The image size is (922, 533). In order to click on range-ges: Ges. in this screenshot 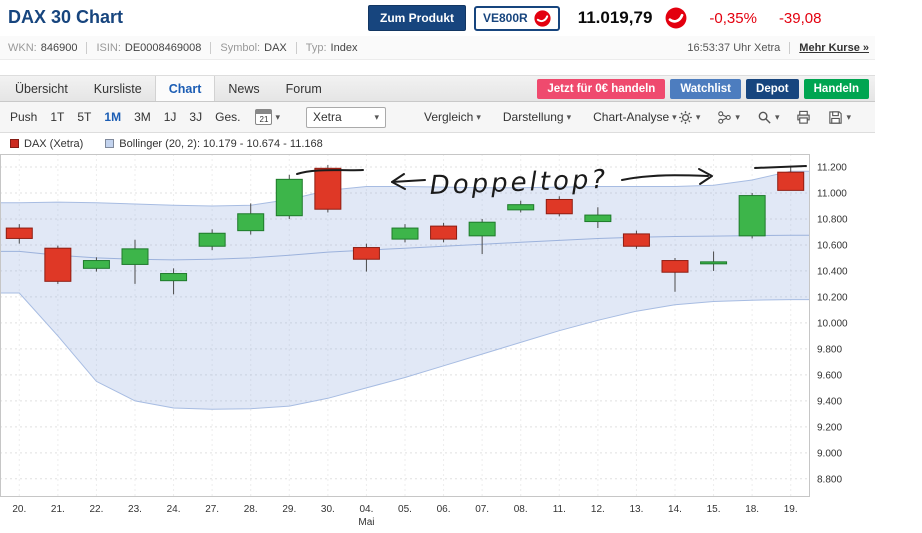, I will do `click(228, 117)`.